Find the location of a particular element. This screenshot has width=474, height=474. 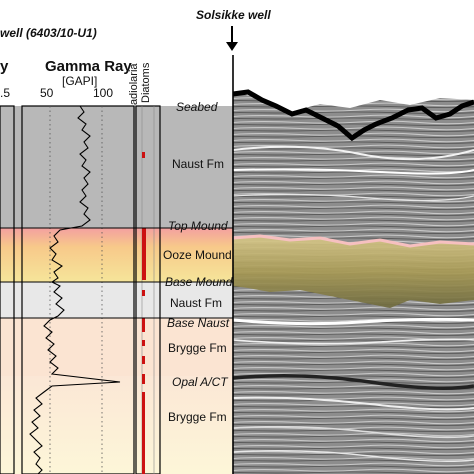

well-id-label: well (6403/10-U1) is located at coordinates (48, 33).